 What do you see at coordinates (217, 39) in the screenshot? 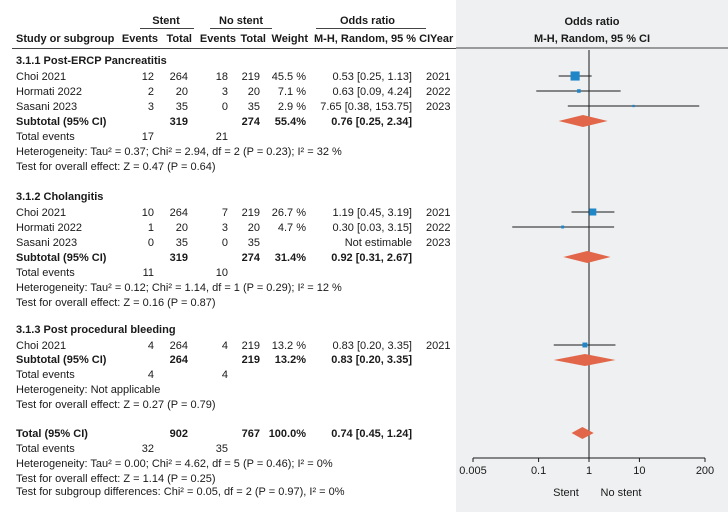
I see `col-events2-header: Events` at bounding box center [217, 39].